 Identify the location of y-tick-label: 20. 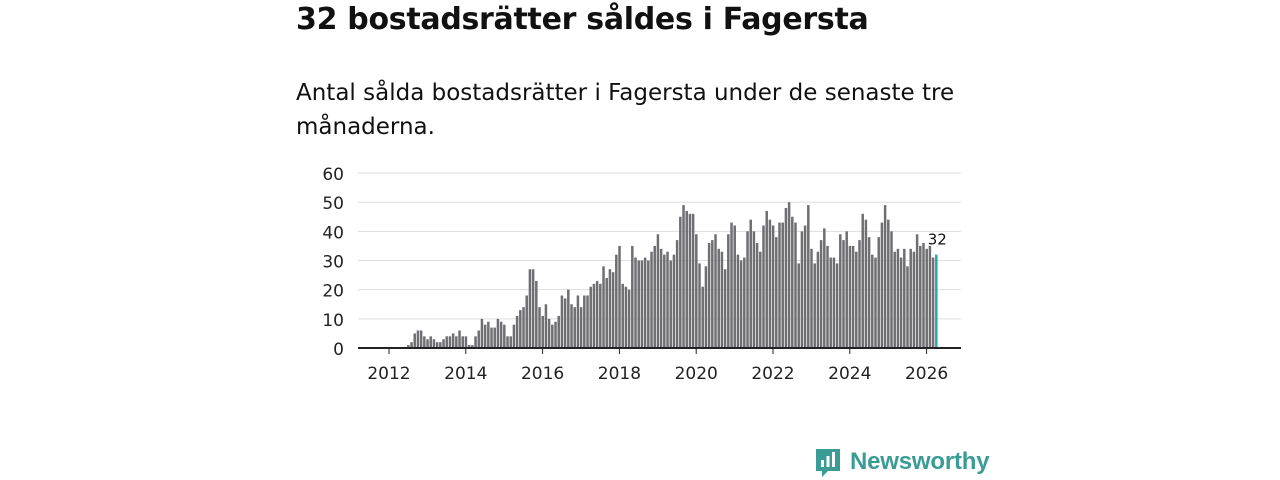
(333, 292).